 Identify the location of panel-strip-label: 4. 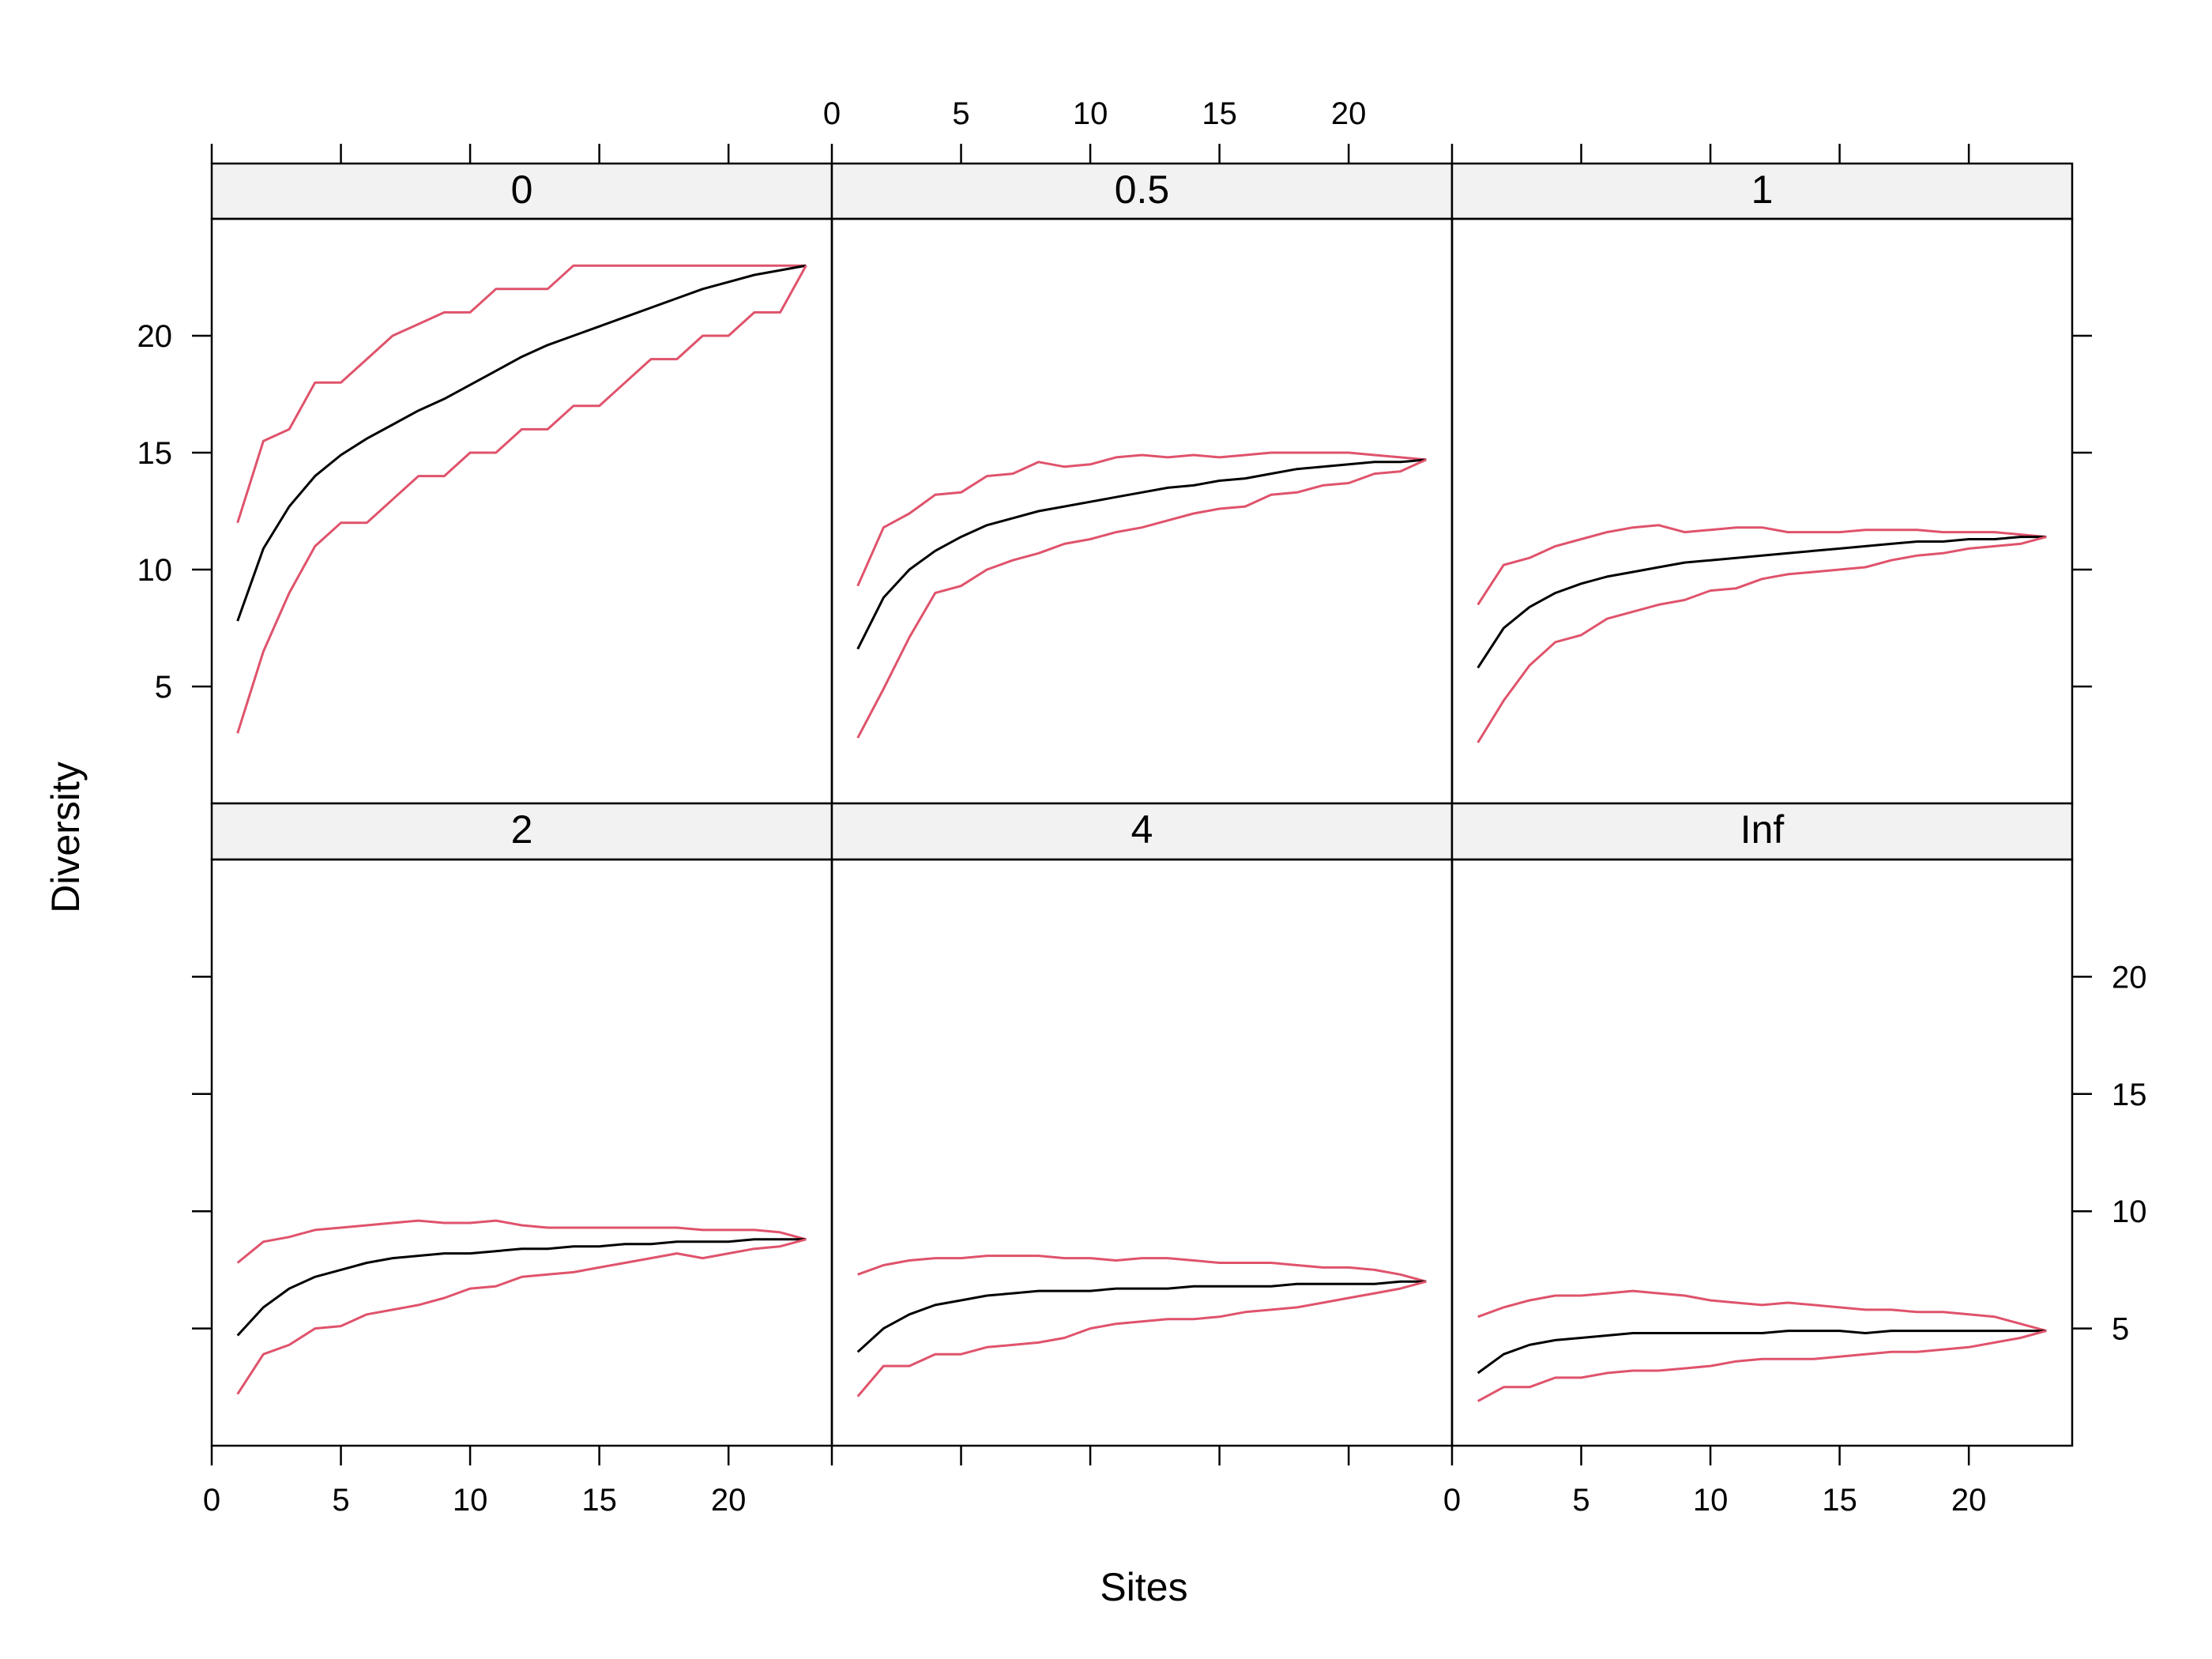
(1142, 829).